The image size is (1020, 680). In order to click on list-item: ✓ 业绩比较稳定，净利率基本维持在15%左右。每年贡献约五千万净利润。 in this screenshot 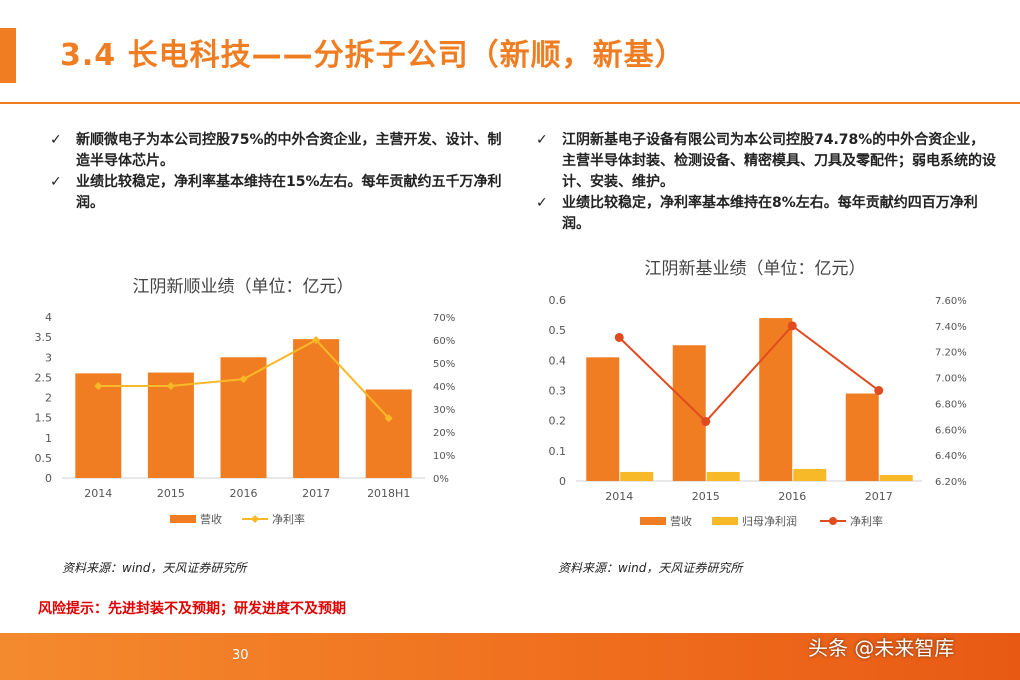, I will do `click(280, 193)`.